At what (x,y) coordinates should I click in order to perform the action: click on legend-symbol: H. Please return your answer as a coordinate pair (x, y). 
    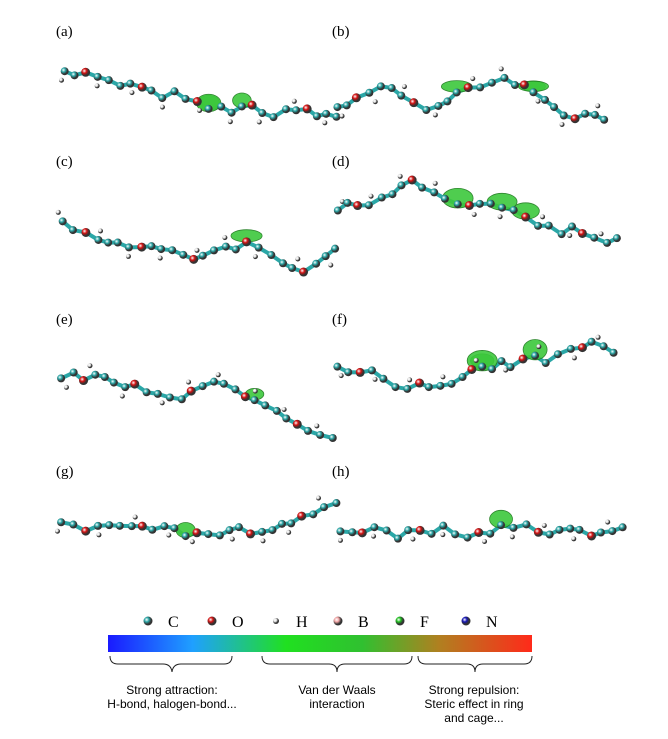
    Looking at the image, I should click on (302, 622).